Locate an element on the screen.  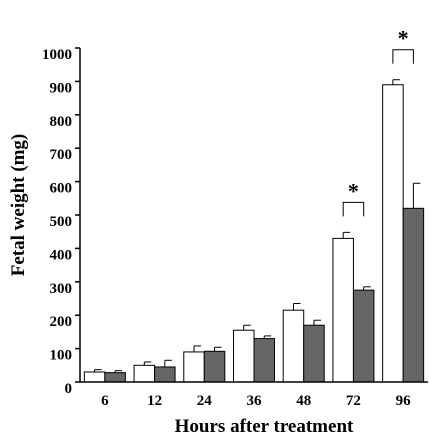
x-axis-ticks: 6 12 24 36 48 72 96 is located at coordinates (256, 401).